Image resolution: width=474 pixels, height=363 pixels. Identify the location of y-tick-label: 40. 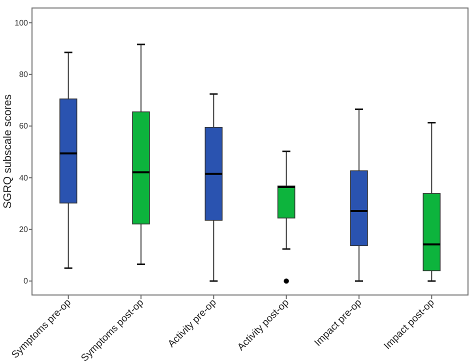
(24, 177).